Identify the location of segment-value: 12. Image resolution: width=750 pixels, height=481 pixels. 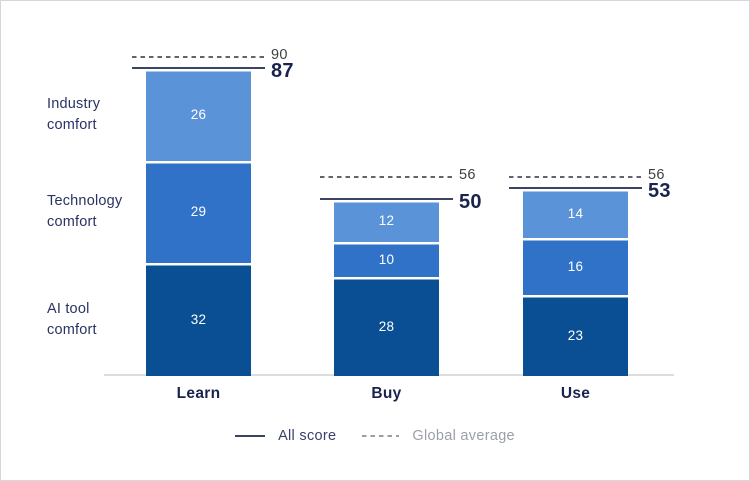
(386, 221).